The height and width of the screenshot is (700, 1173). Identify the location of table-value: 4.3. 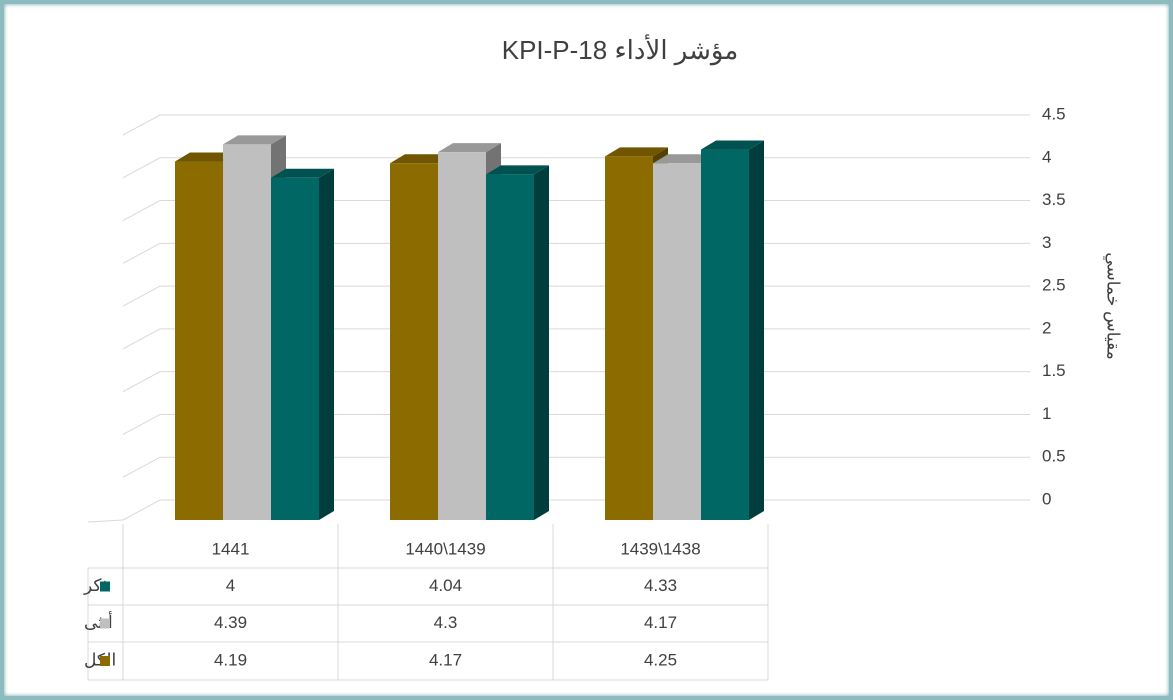
(446, 622).